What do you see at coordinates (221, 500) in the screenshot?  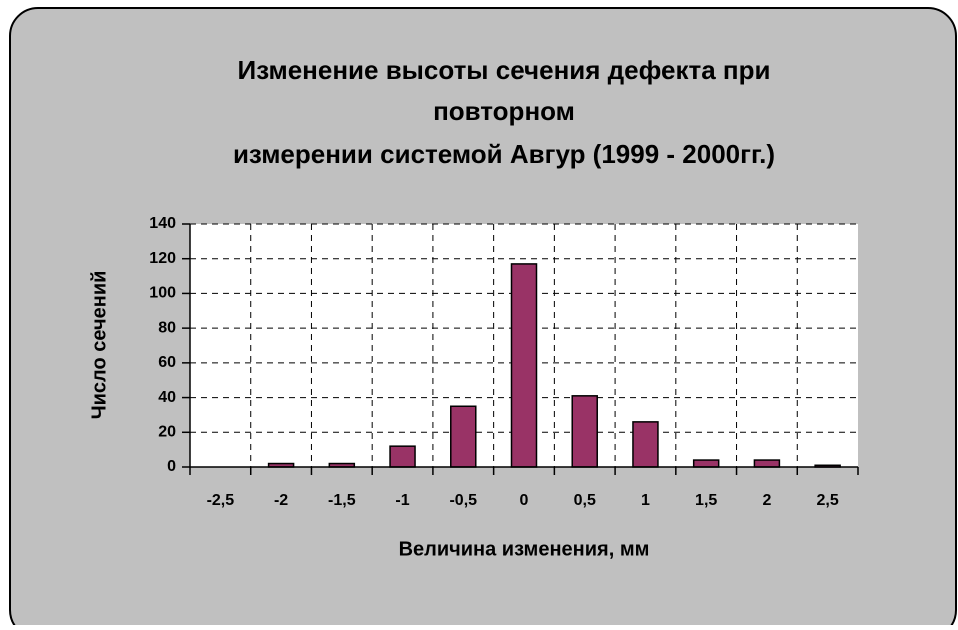 I see `x-tick-label: -2,5` at bounding box center [221, 500].